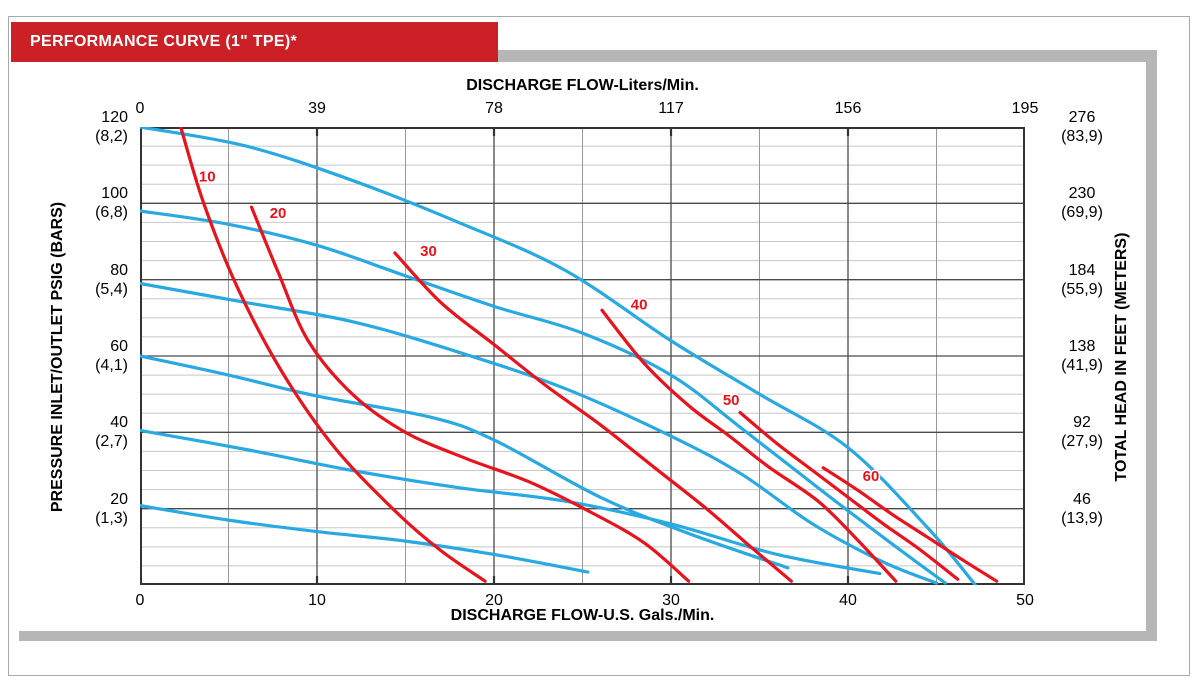  I want to click on left-axis-tick-label: 60 (4,1), so click(111, 356).